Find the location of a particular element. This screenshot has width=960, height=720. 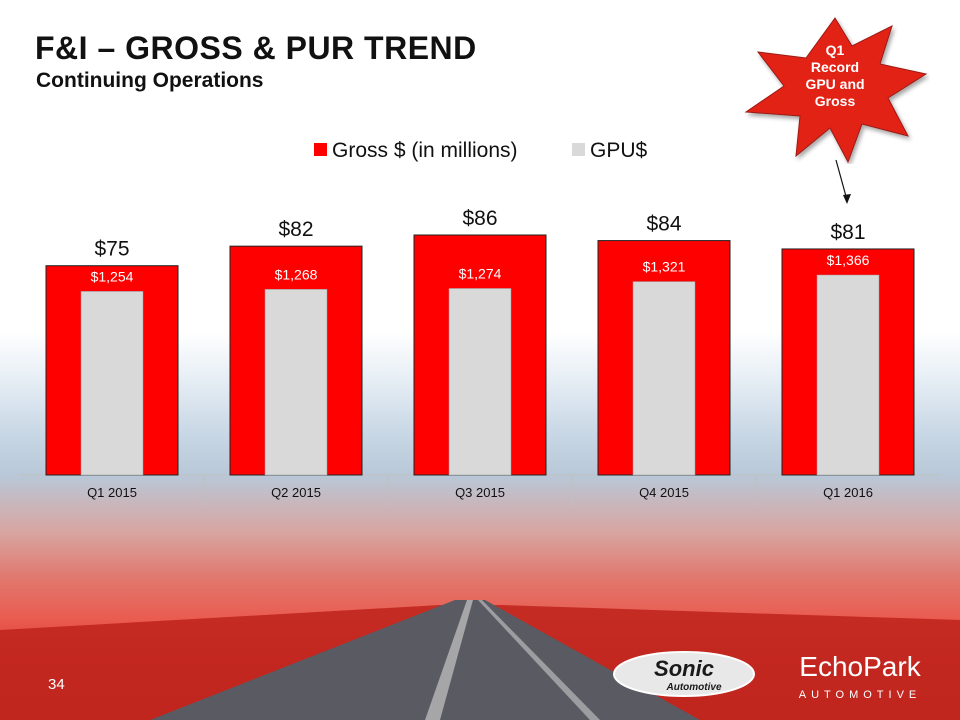

x-tick-label: Q1 2015 is located at coordinates (112, 492).